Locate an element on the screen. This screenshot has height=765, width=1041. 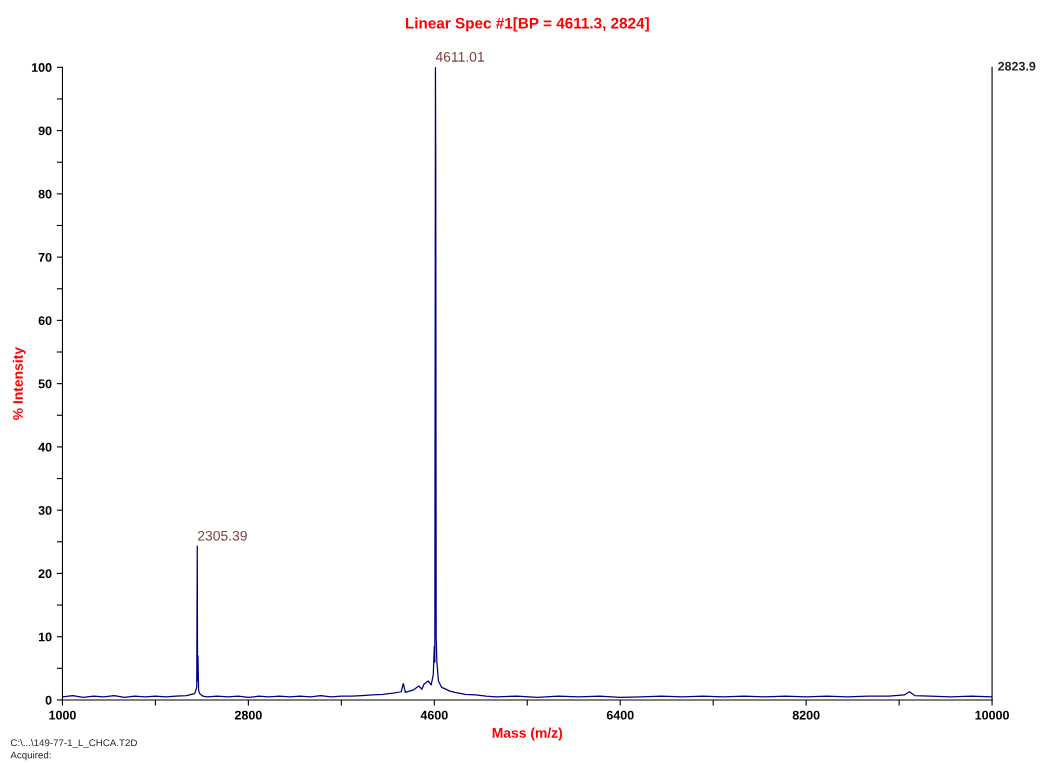
y-tick-label: 30 is located at coordinates (45, 510).